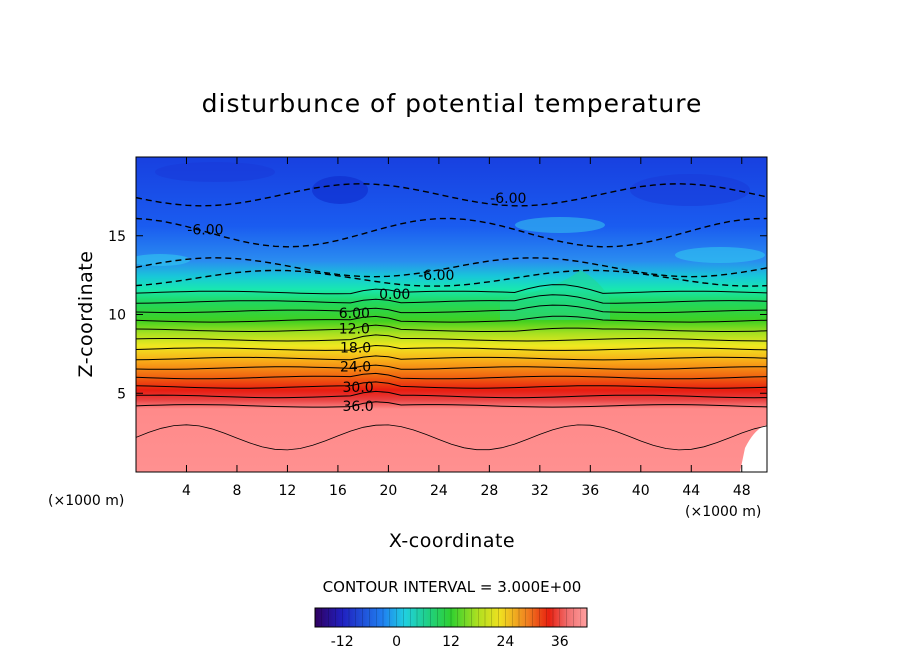 This screenshot has height=654, width=904. What do you see at coordinates (641, 491) in the screenshot?
I see `x-tick-label: 40` at bounding box center [641, 491].